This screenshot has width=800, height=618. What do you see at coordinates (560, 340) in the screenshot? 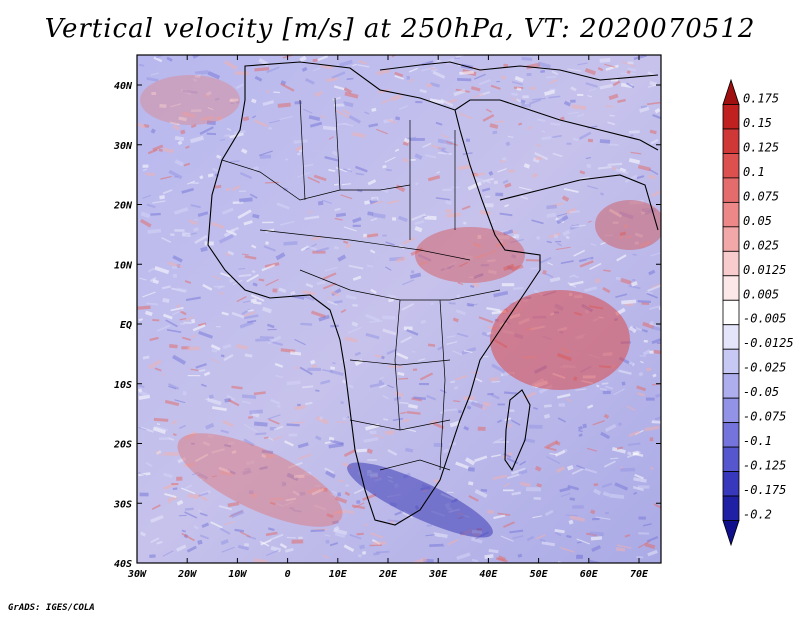
I see `red-anomaly-indian-ocean` at bounding box center [560, 340].